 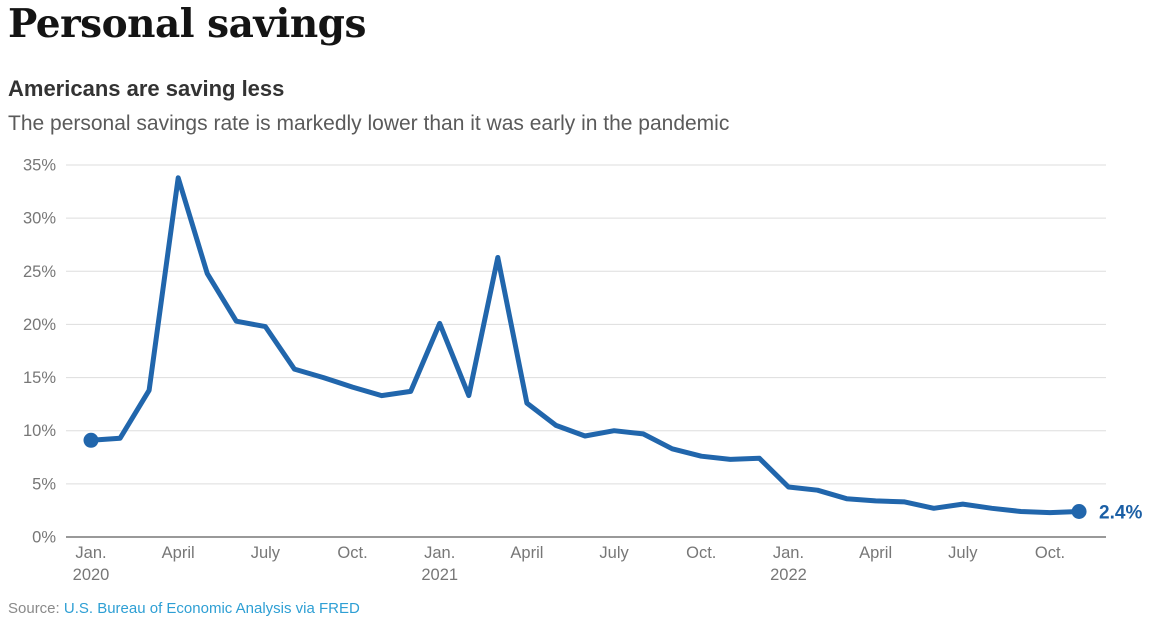 I want to click on y-axis-tick-label: 0%, so click(x=44, y=538).